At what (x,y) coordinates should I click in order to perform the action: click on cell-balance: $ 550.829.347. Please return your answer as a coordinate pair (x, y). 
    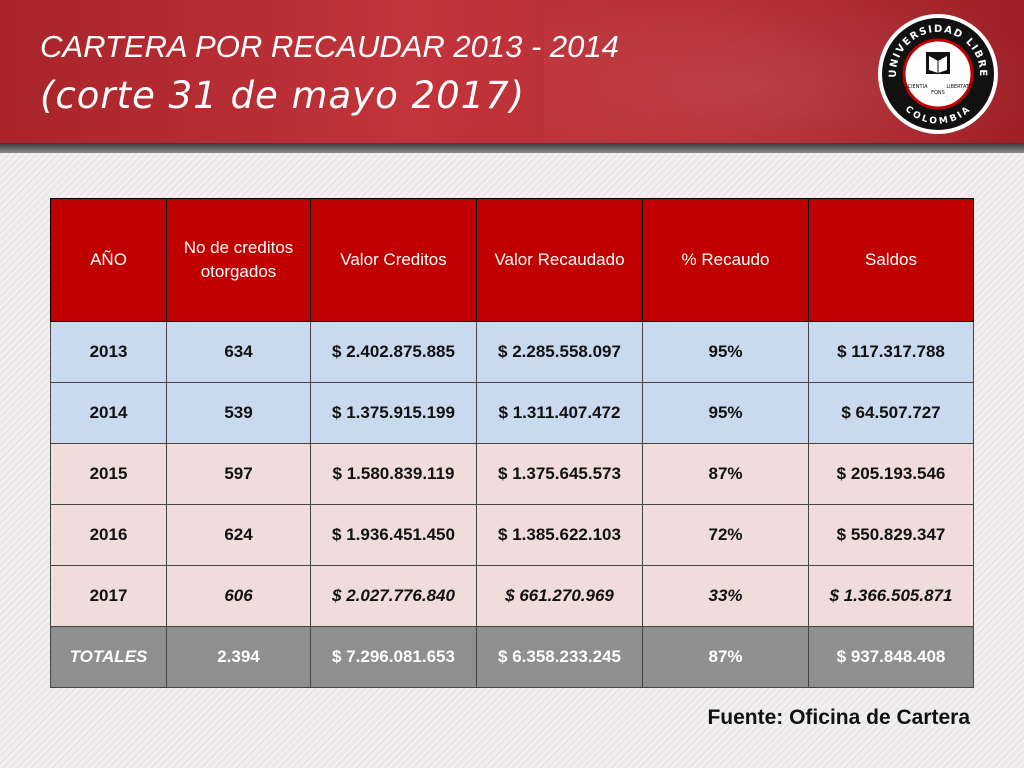
    Looking at the image, I should click on (891, 535).